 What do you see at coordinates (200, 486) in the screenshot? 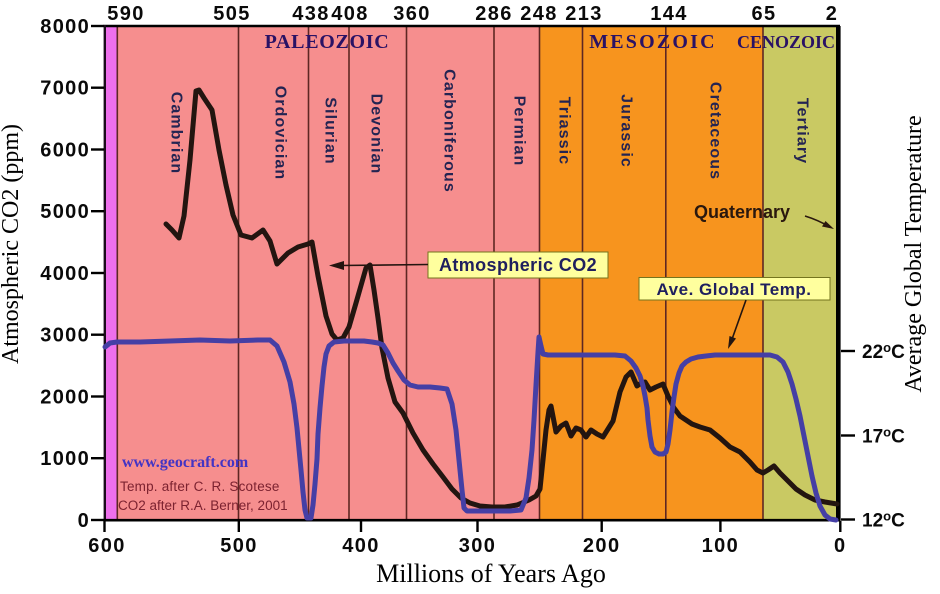
I see `svg-text: Temp. after C. R. Scotese` at bounding box center [200, 486].